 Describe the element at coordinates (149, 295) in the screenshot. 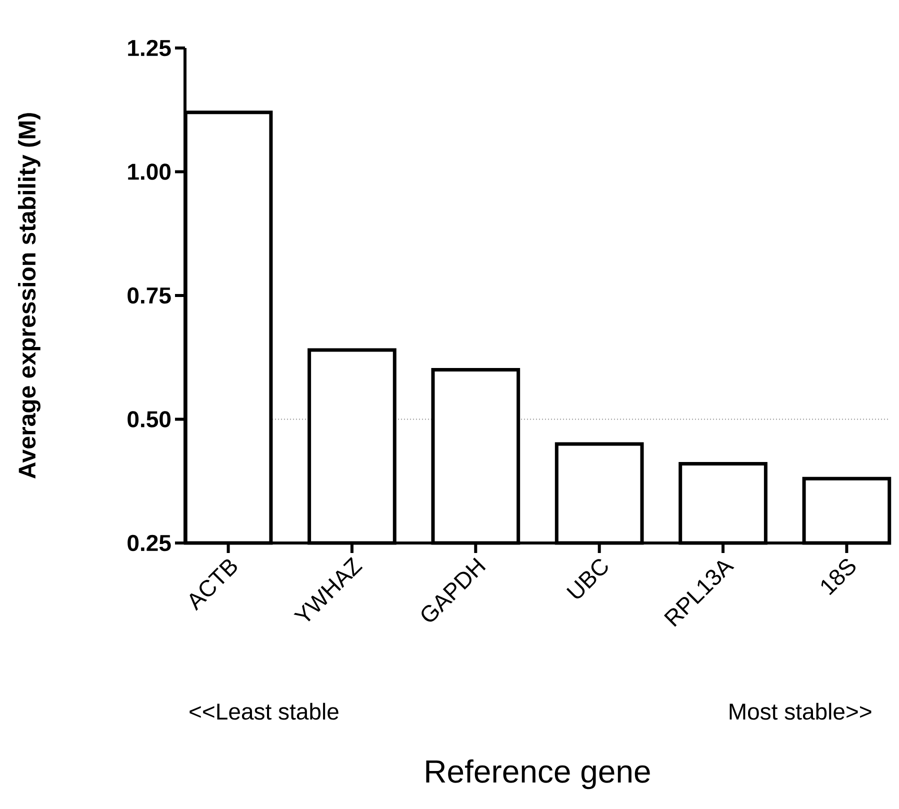

I see `y-tick-label: 0.75` at that location.